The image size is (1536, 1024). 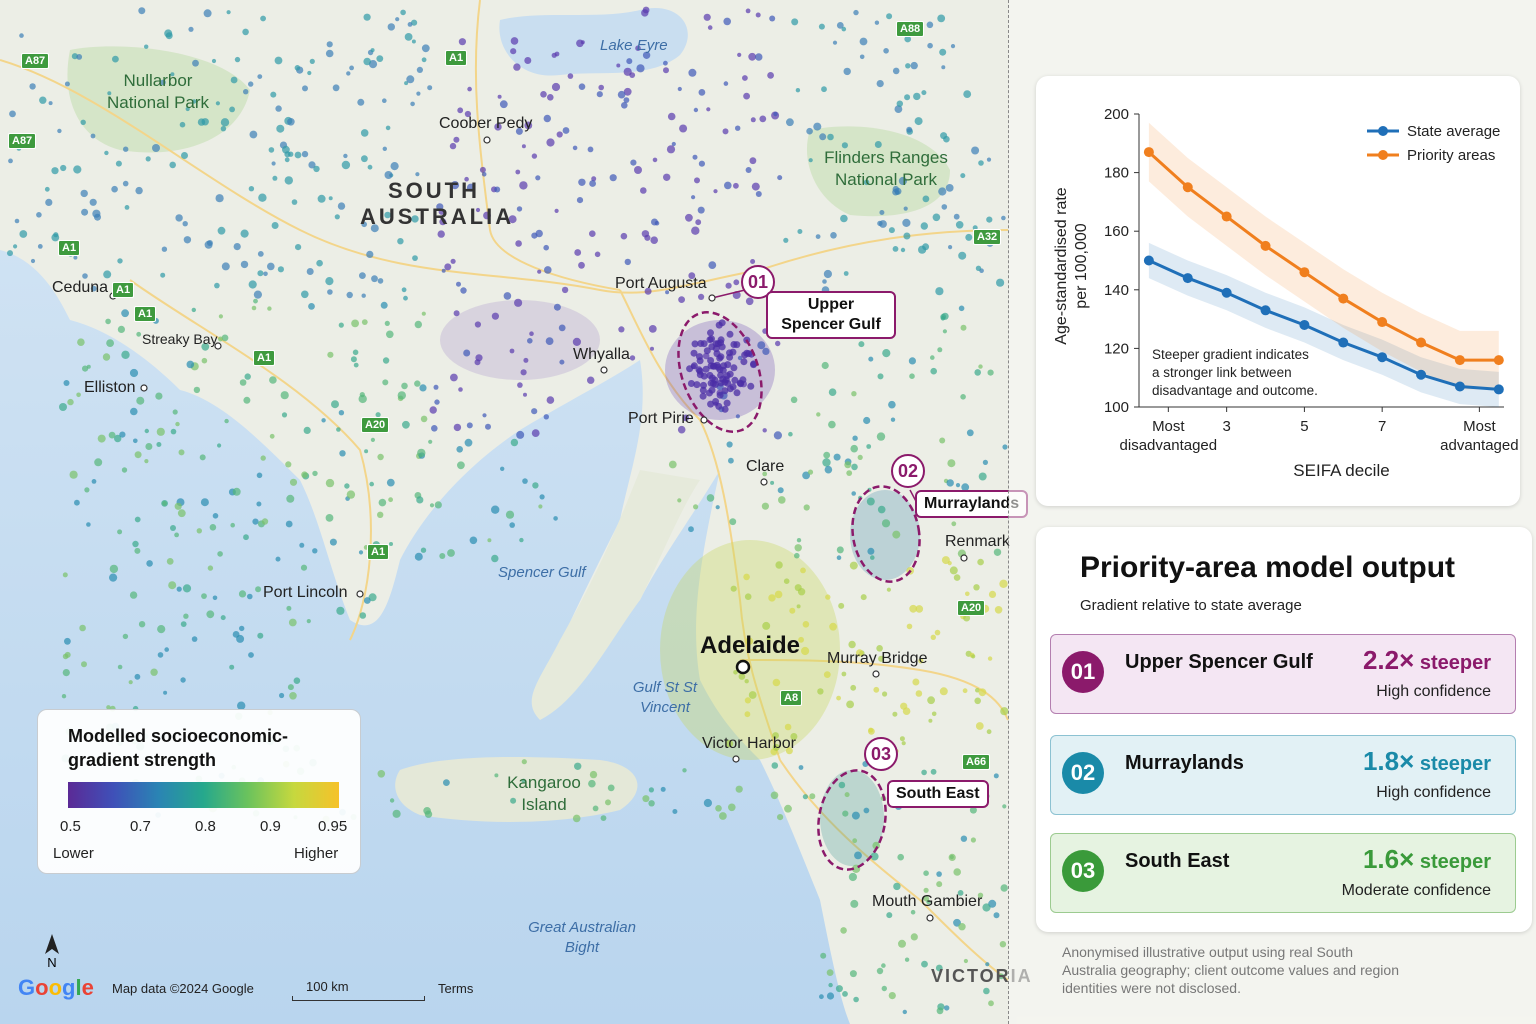 What do you see at coordinates (1283, 775) in the screenshot?
I see `output-row: 02 Murraylands 1.8× steeper High confidence` at bounding box center [1283, 775].